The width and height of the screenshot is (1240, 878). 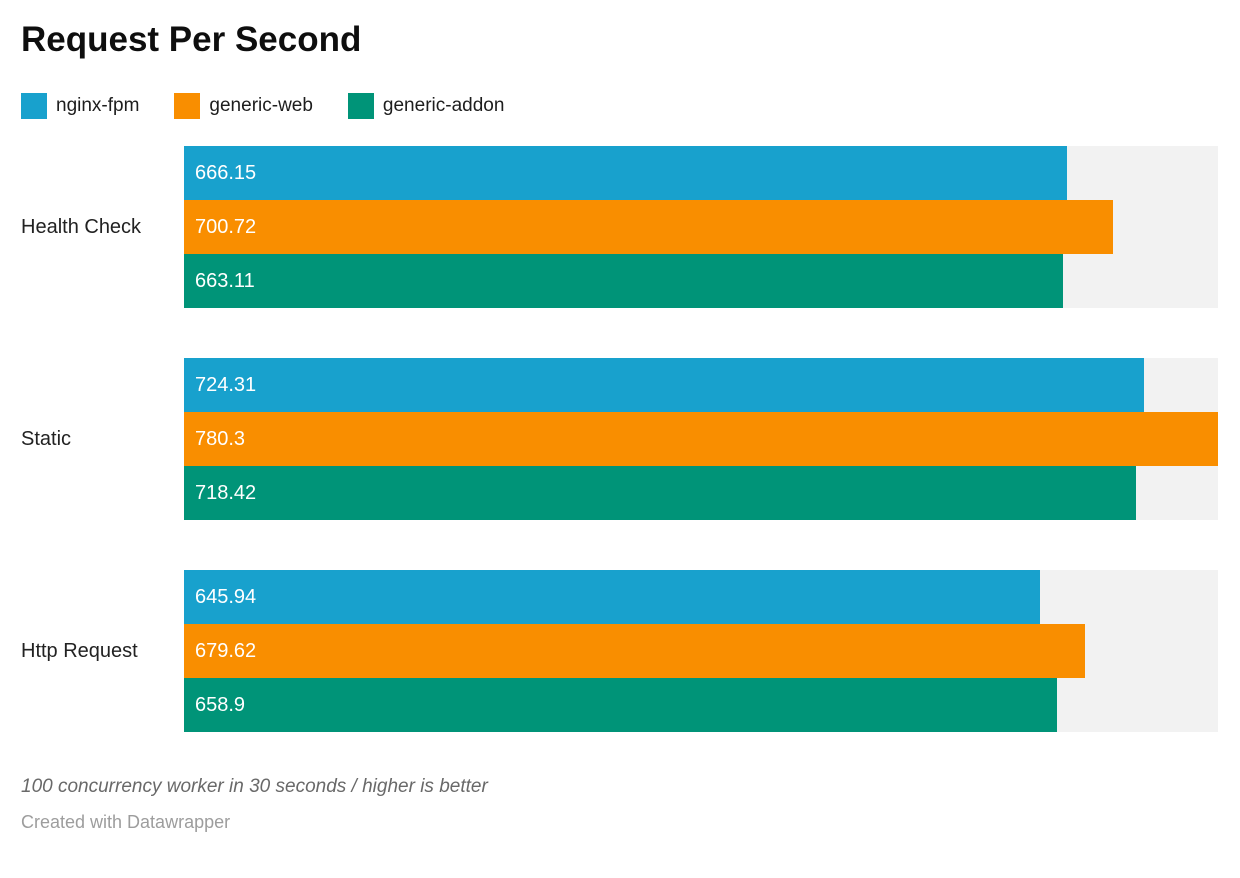 I want to click on bar-track: 666.15, so click(x=701, y=173).